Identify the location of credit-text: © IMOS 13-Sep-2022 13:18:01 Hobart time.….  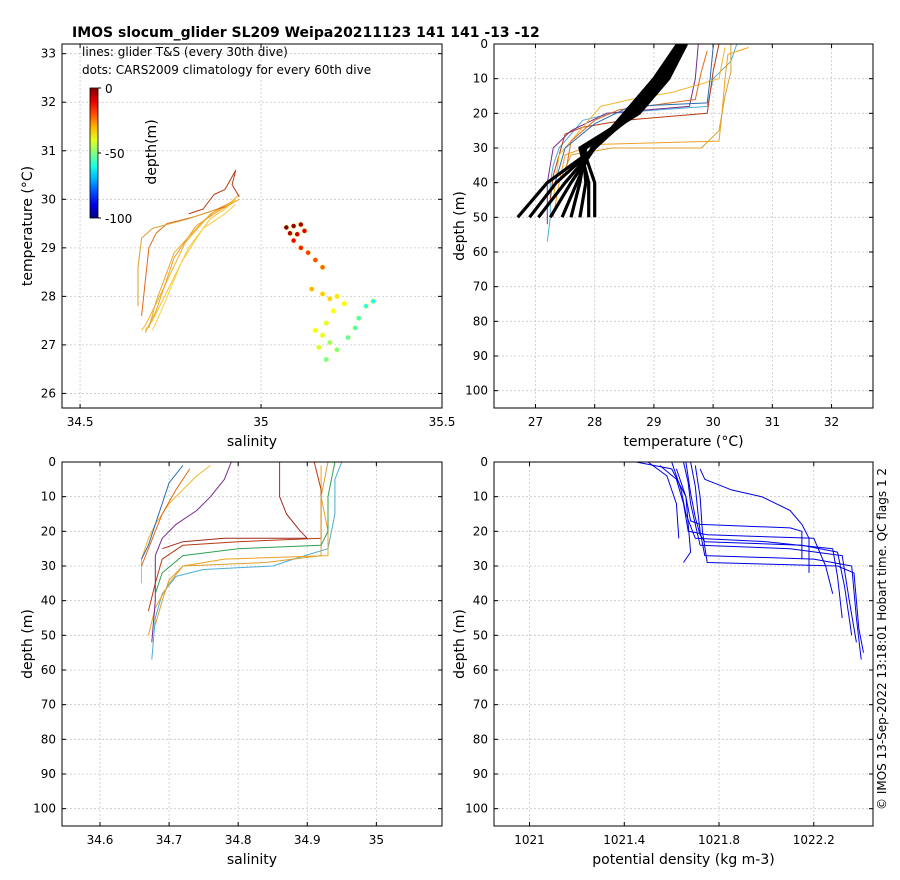
(882, 639).